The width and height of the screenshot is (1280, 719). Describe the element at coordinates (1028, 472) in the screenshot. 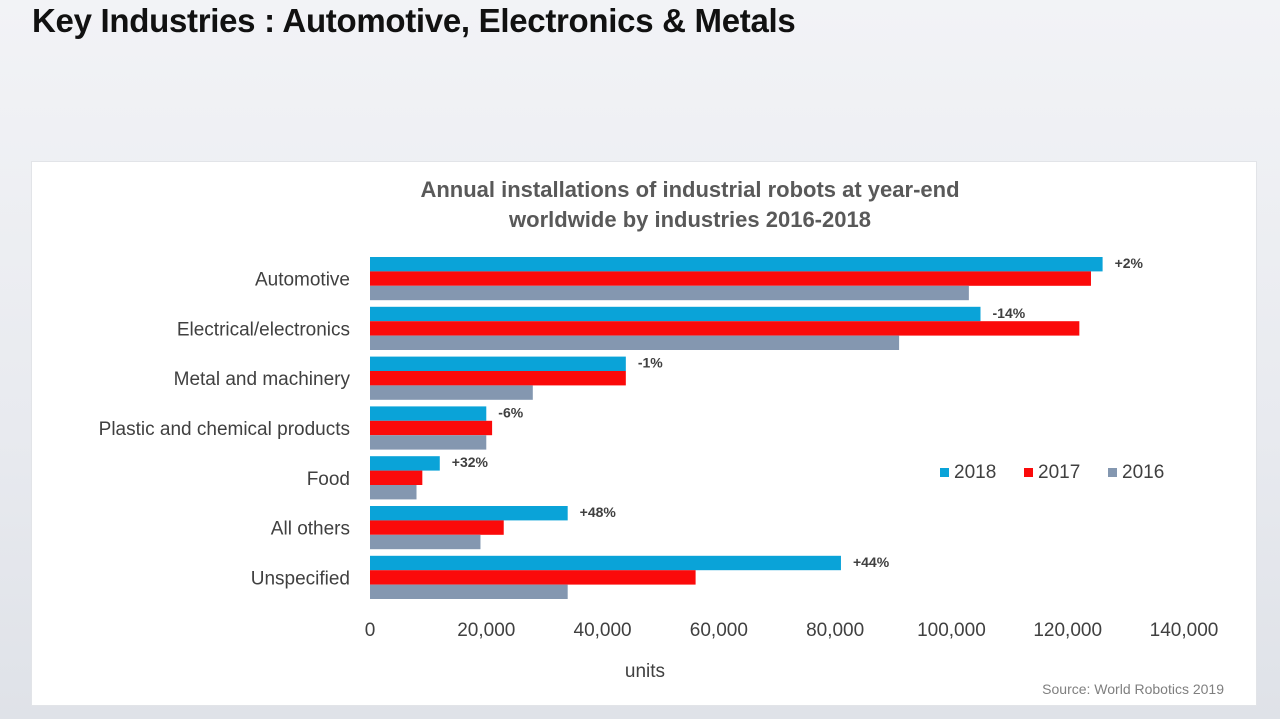

I see `legend-swatch-2017` at that location.